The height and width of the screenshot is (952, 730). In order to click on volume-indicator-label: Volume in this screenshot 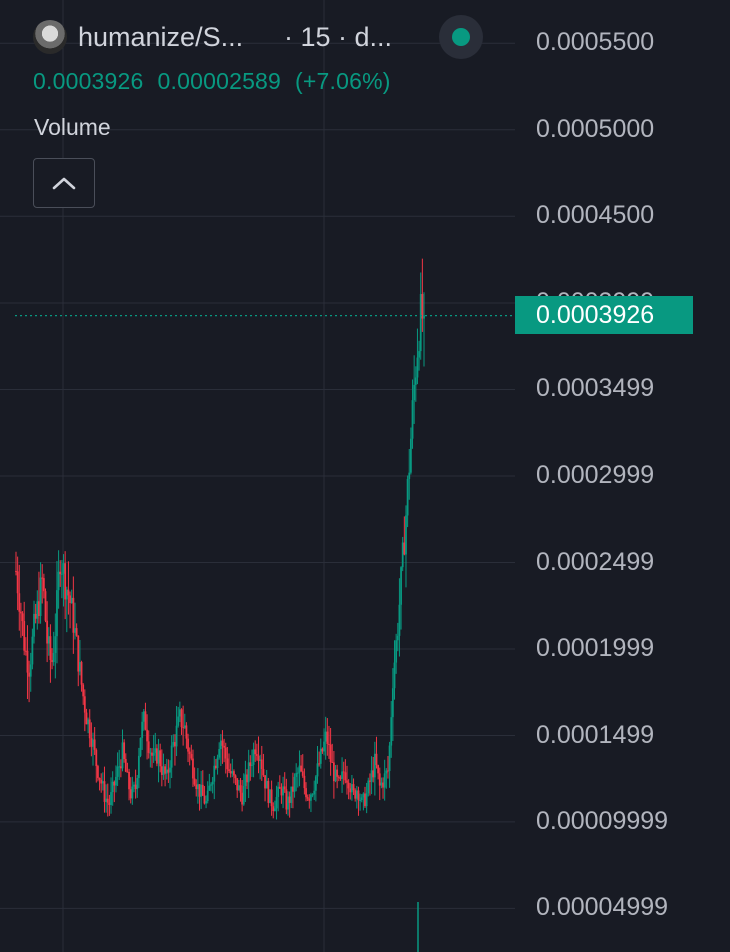, I will do `click(72, 127)`.